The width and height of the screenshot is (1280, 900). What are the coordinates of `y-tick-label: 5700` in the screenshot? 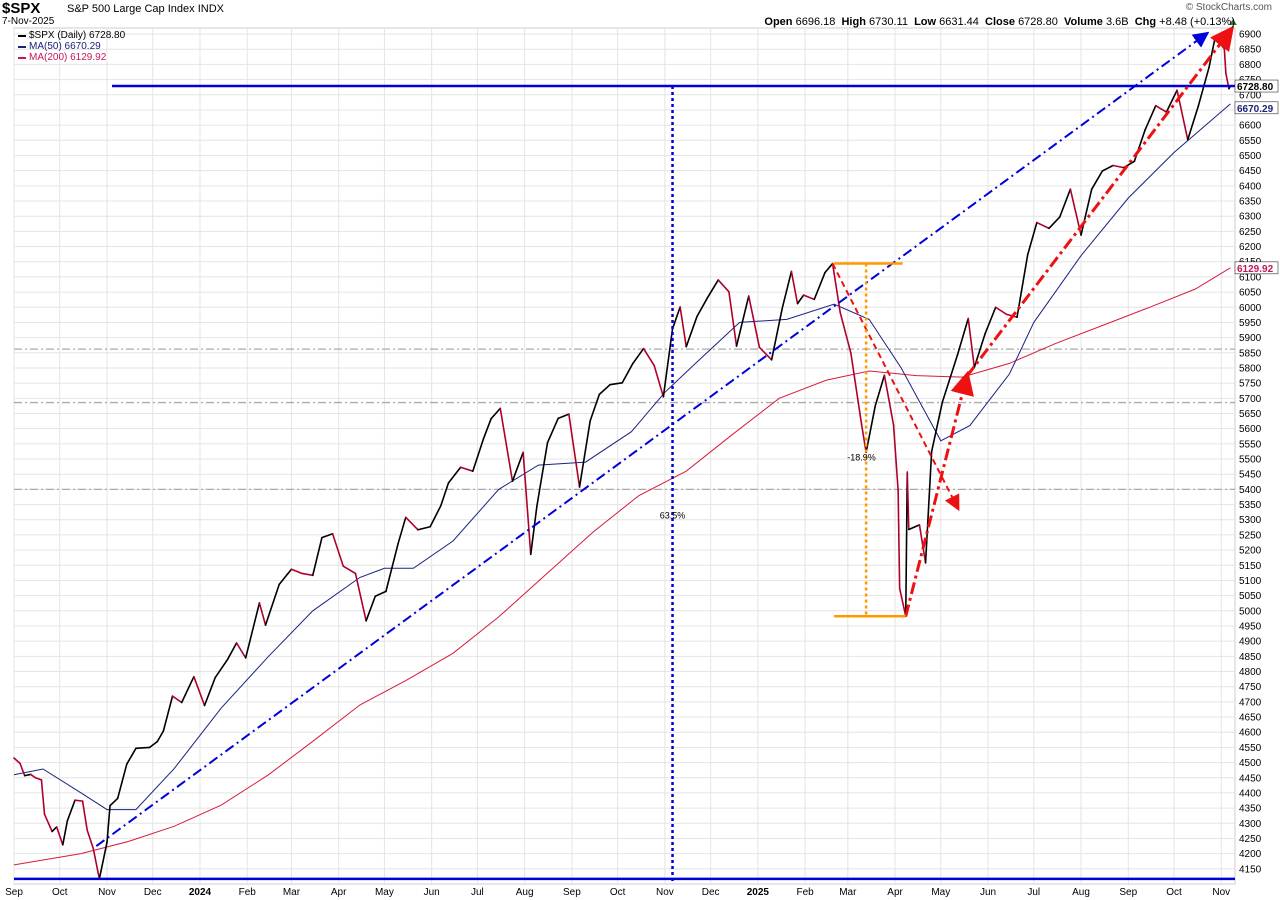 It's located at (1250, 399).